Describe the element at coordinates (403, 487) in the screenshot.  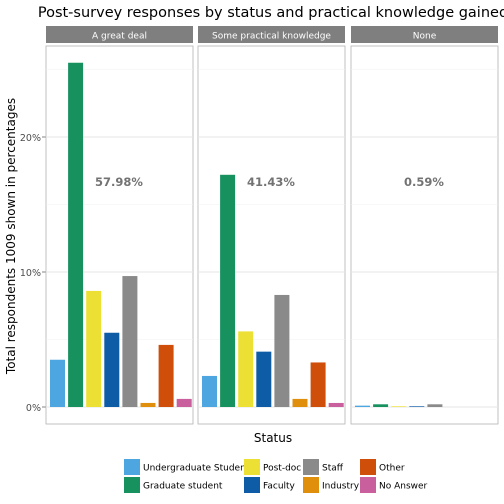
I see `legend-label: No Answer` at that location.